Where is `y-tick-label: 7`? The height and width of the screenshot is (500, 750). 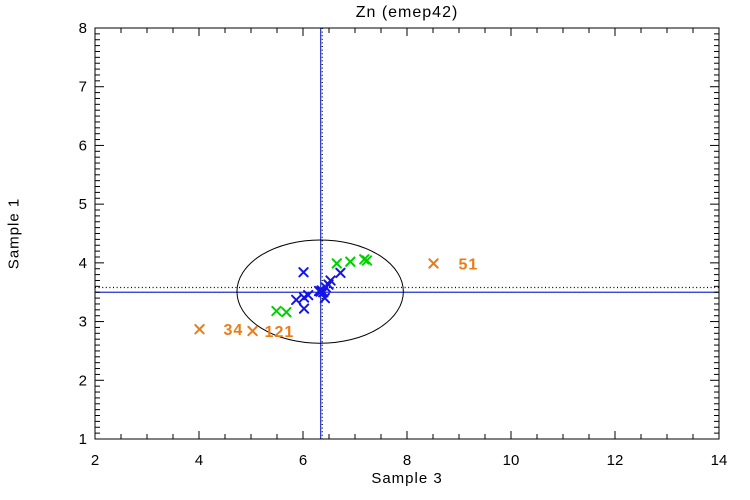
y-tick-label: 7 is located at coordinates (83, 87).